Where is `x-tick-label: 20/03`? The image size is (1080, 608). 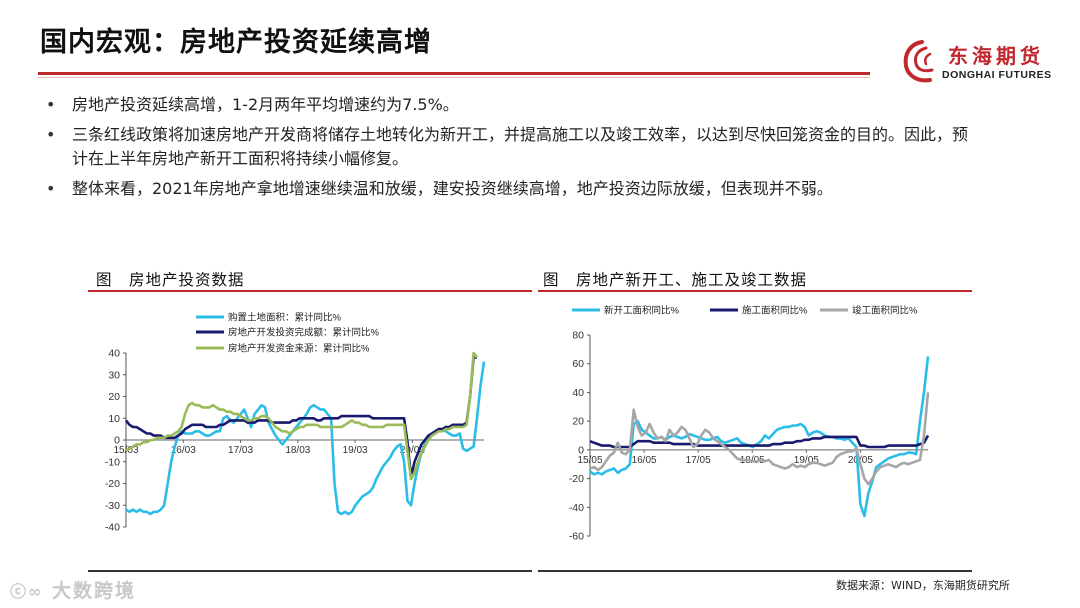
x-tick-label: 20/03 is located at coordinates (412, 450).